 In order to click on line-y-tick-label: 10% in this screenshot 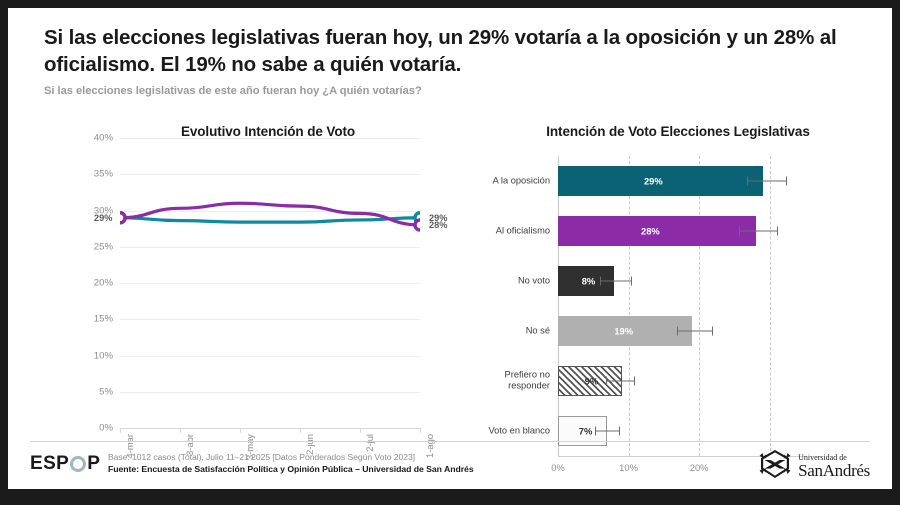, I will do `click(103, 355)`.